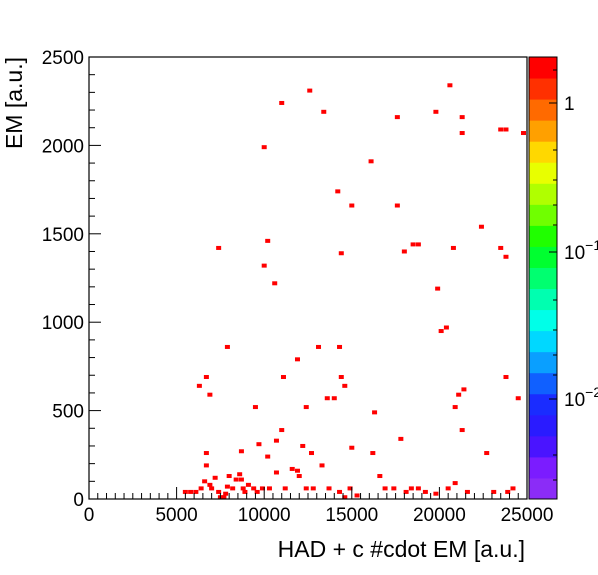 The image size is (598, 575). I want to click on y-tick-label: 500, so click(68, 412).